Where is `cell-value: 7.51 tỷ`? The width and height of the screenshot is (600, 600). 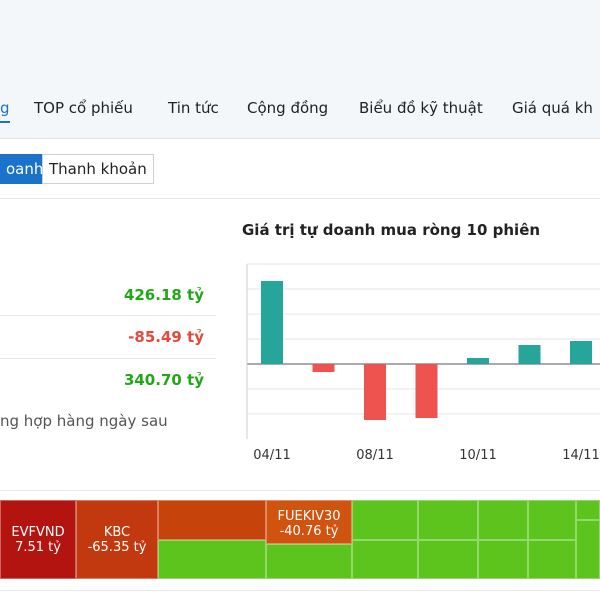 cell-value: 7.51 tỷ is located at coordinates (38, 547).